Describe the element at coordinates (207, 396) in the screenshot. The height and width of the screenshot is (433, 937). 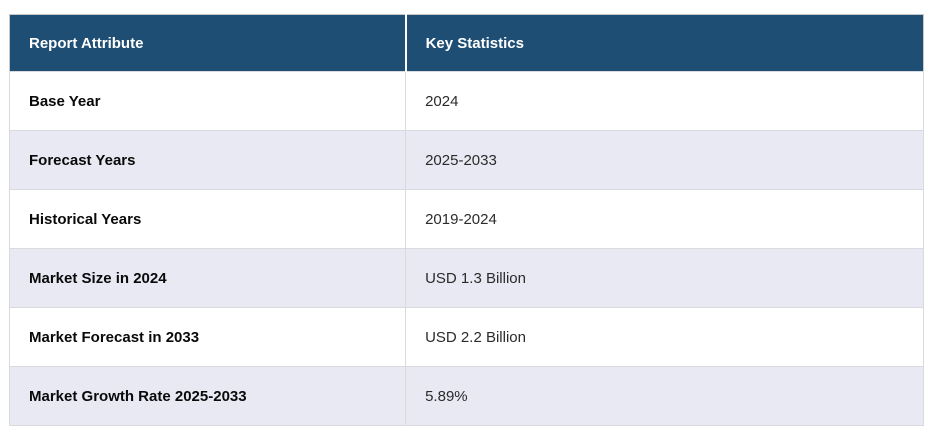
I see `attribute-cell: Market Growth Rate 2025-2033` at that location.